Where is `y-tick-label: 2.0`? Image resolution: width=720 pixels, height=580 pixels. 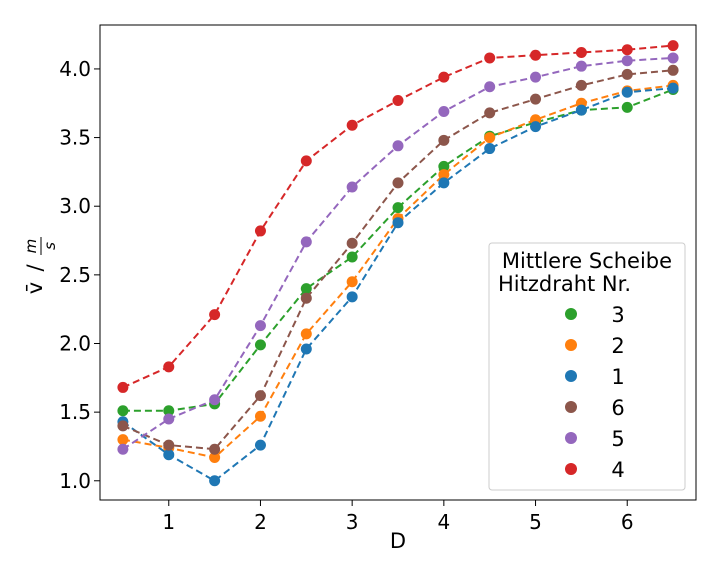
y-tick-label: 2.0 is located at coordinates (75, 343).